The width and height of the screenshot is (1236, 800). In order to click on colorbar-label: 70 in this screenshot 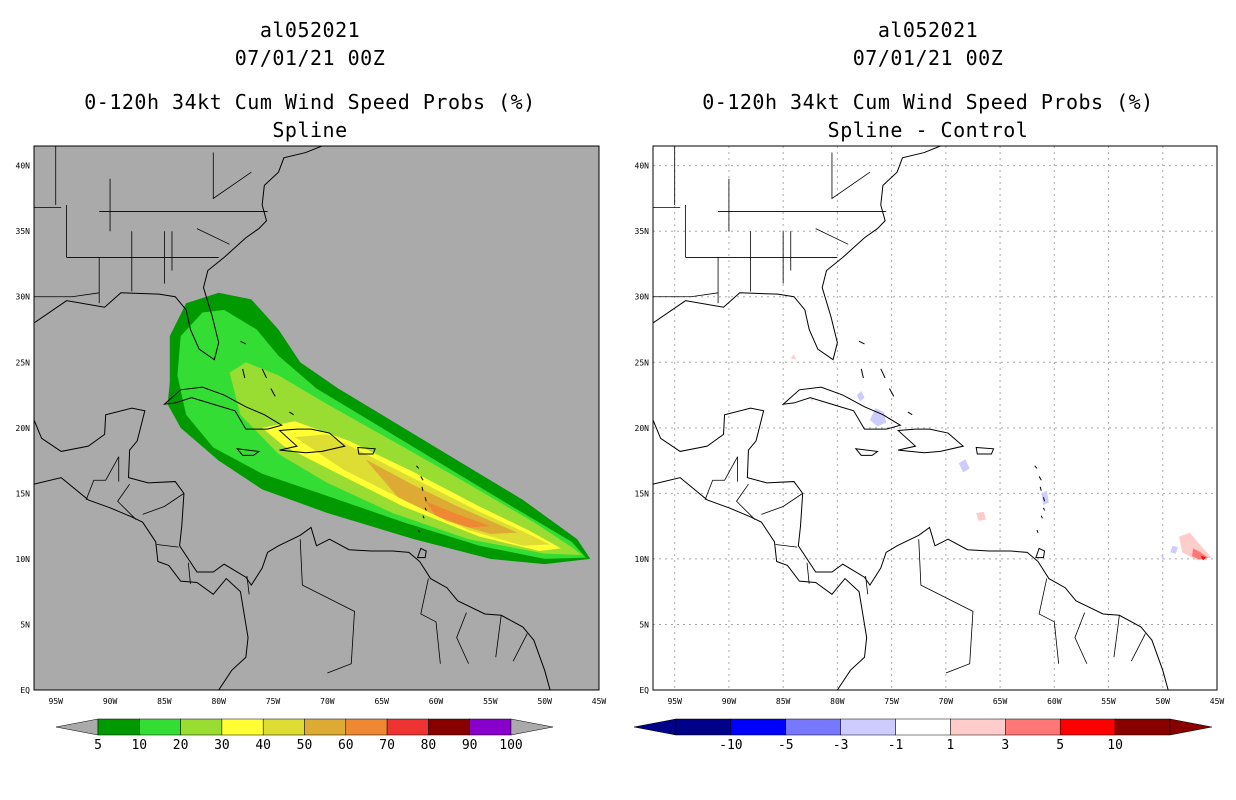, I will do `click(387, 745)`.